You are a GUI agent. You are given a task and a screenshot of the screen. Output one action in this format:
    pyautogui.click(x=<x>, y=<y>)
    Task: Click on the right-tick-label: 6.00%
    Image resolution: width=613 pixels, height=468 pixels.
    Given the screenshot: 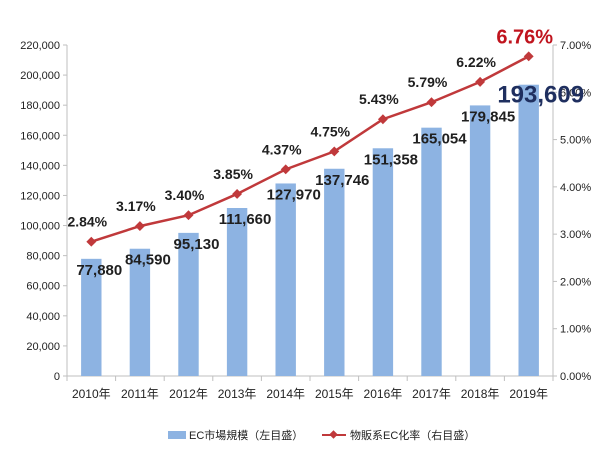 What is the action you would take?
    pyautogui.click(x=575, y=93)
    